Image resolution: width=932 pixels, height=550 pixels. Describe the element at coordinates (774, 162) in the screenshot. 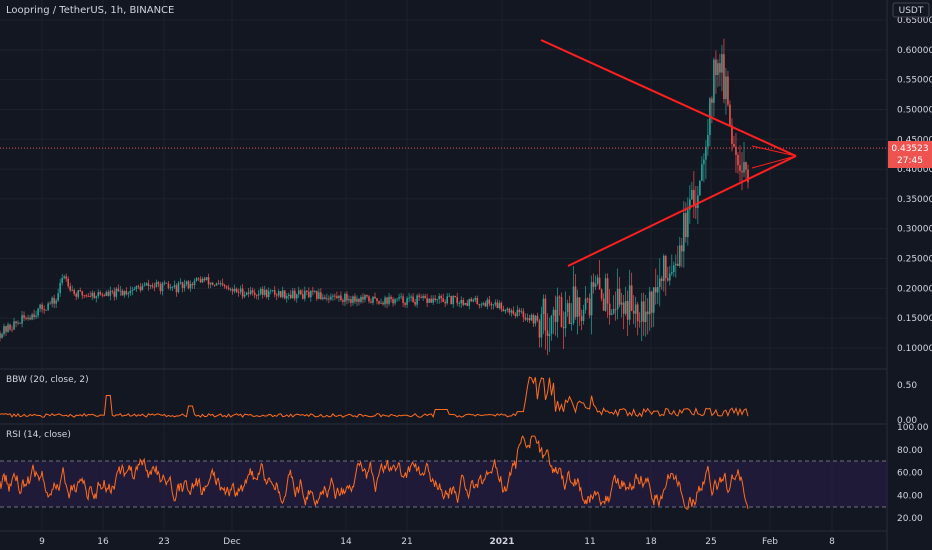

I see `trendline-marker` at that location.